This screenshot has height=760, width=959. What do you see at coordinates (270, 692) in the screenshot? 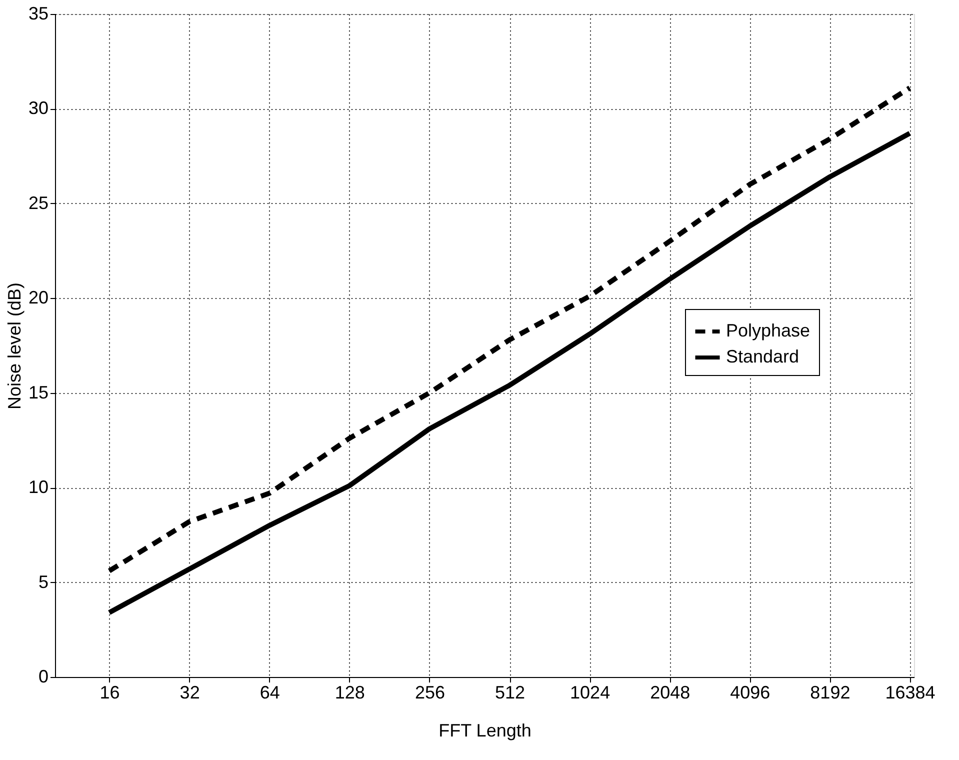
I see `x-tick-label: 64` at bounding box center [270, 692].